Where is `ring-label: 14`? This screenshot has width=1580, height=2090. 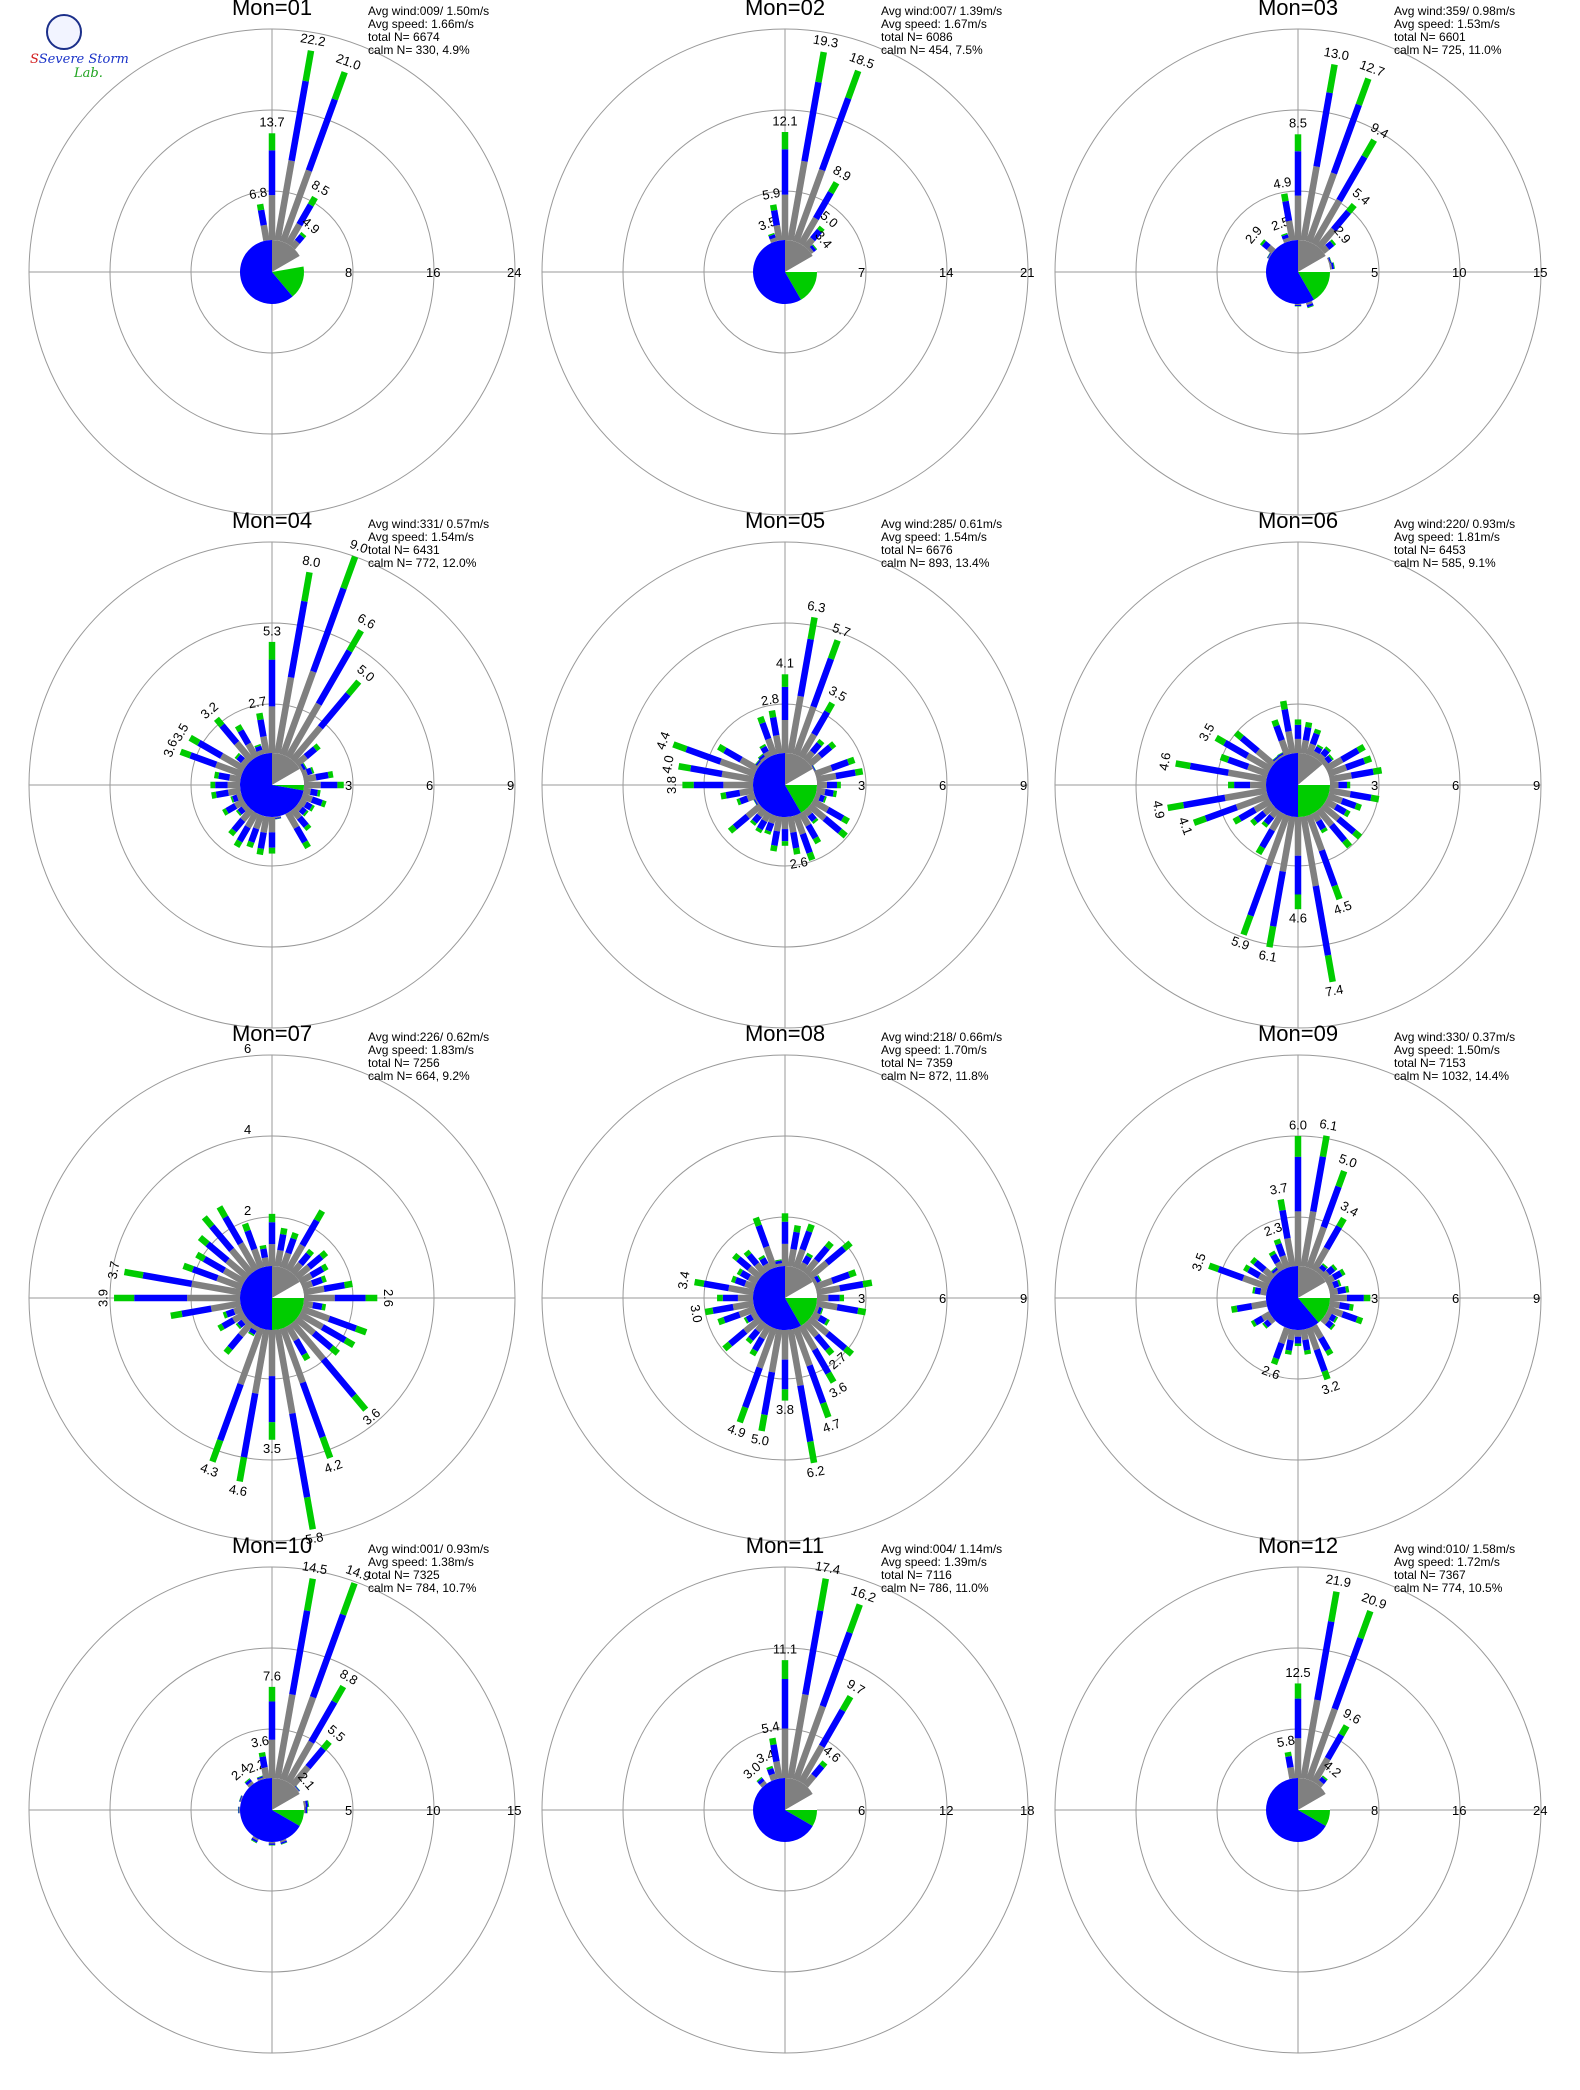 ring-label: 14 is located at coordinates (946, 272).